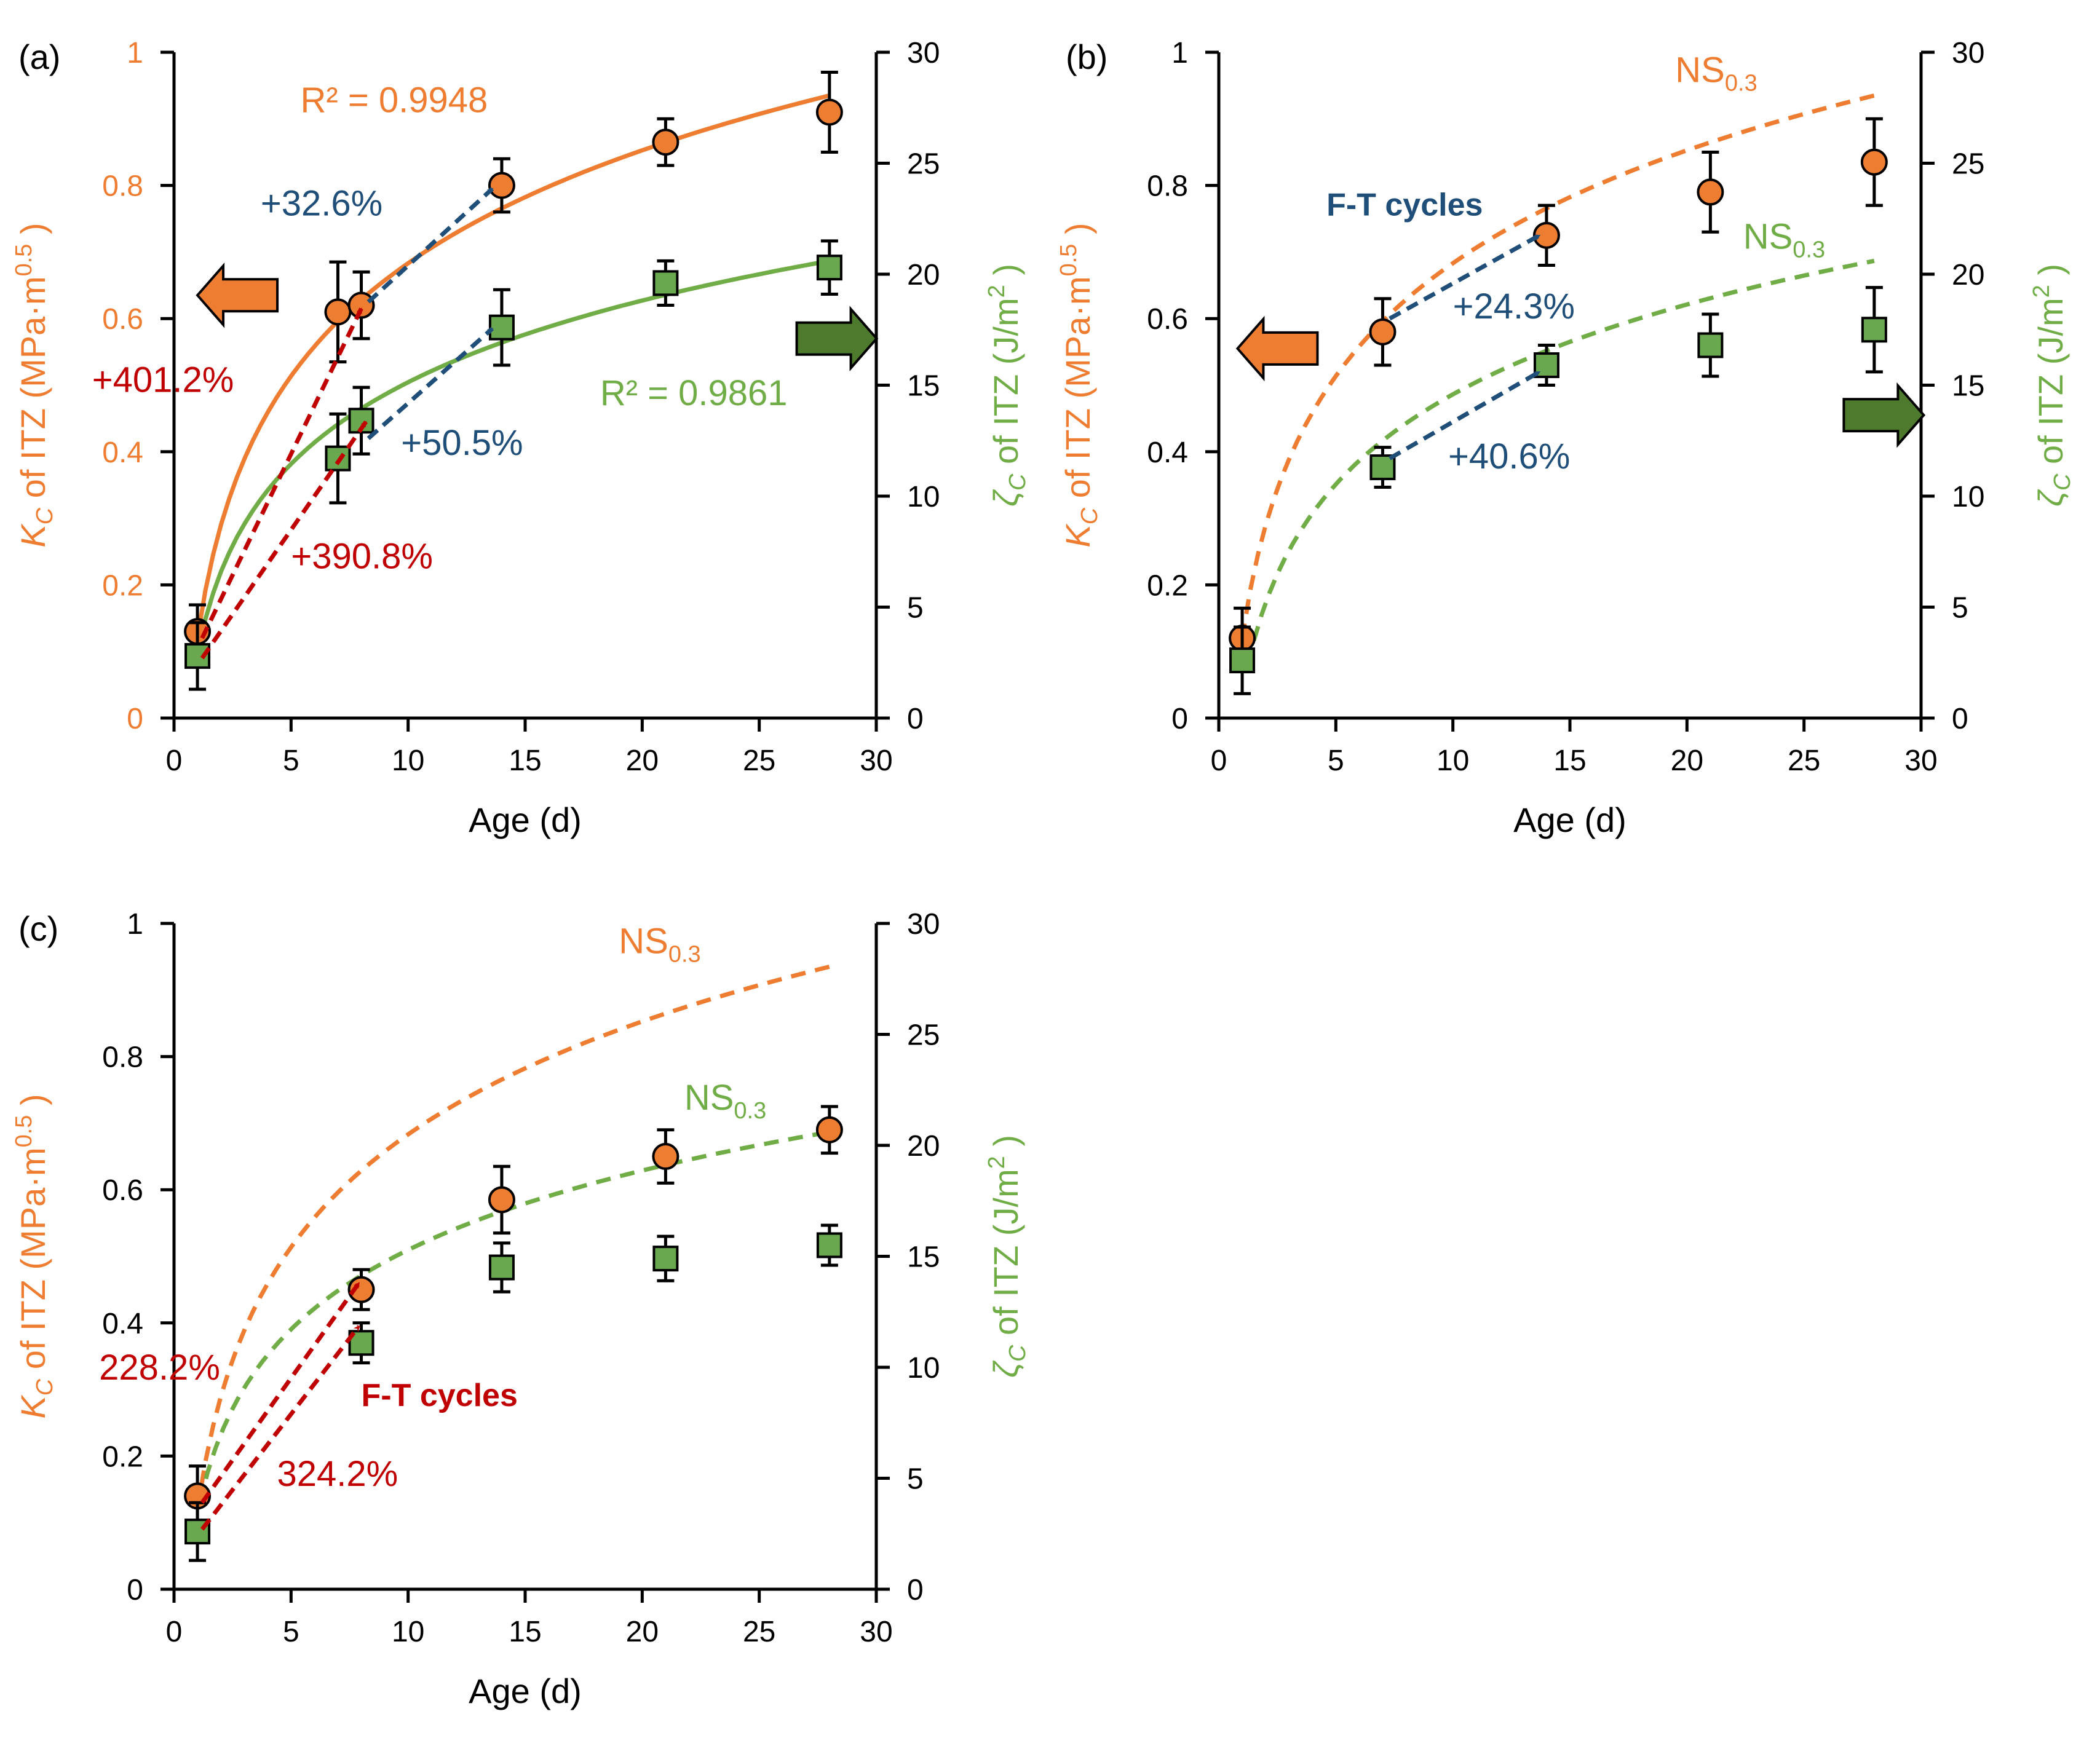  What do you see at coordinates (291, 761) in the screenshot?
I see `x-tick-label: 5` at bounding box center [291, 761].